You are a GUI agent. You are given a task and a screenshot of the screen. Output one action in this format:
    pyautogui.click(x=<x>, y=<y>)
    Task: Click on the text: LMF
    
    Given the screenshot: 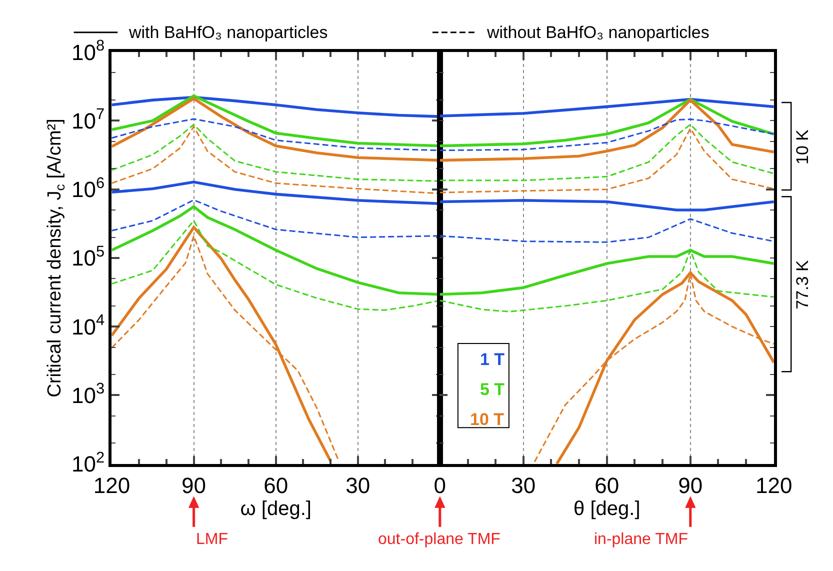 What is the action you would take?
    pyautogui.click(x=212, y=539)
    